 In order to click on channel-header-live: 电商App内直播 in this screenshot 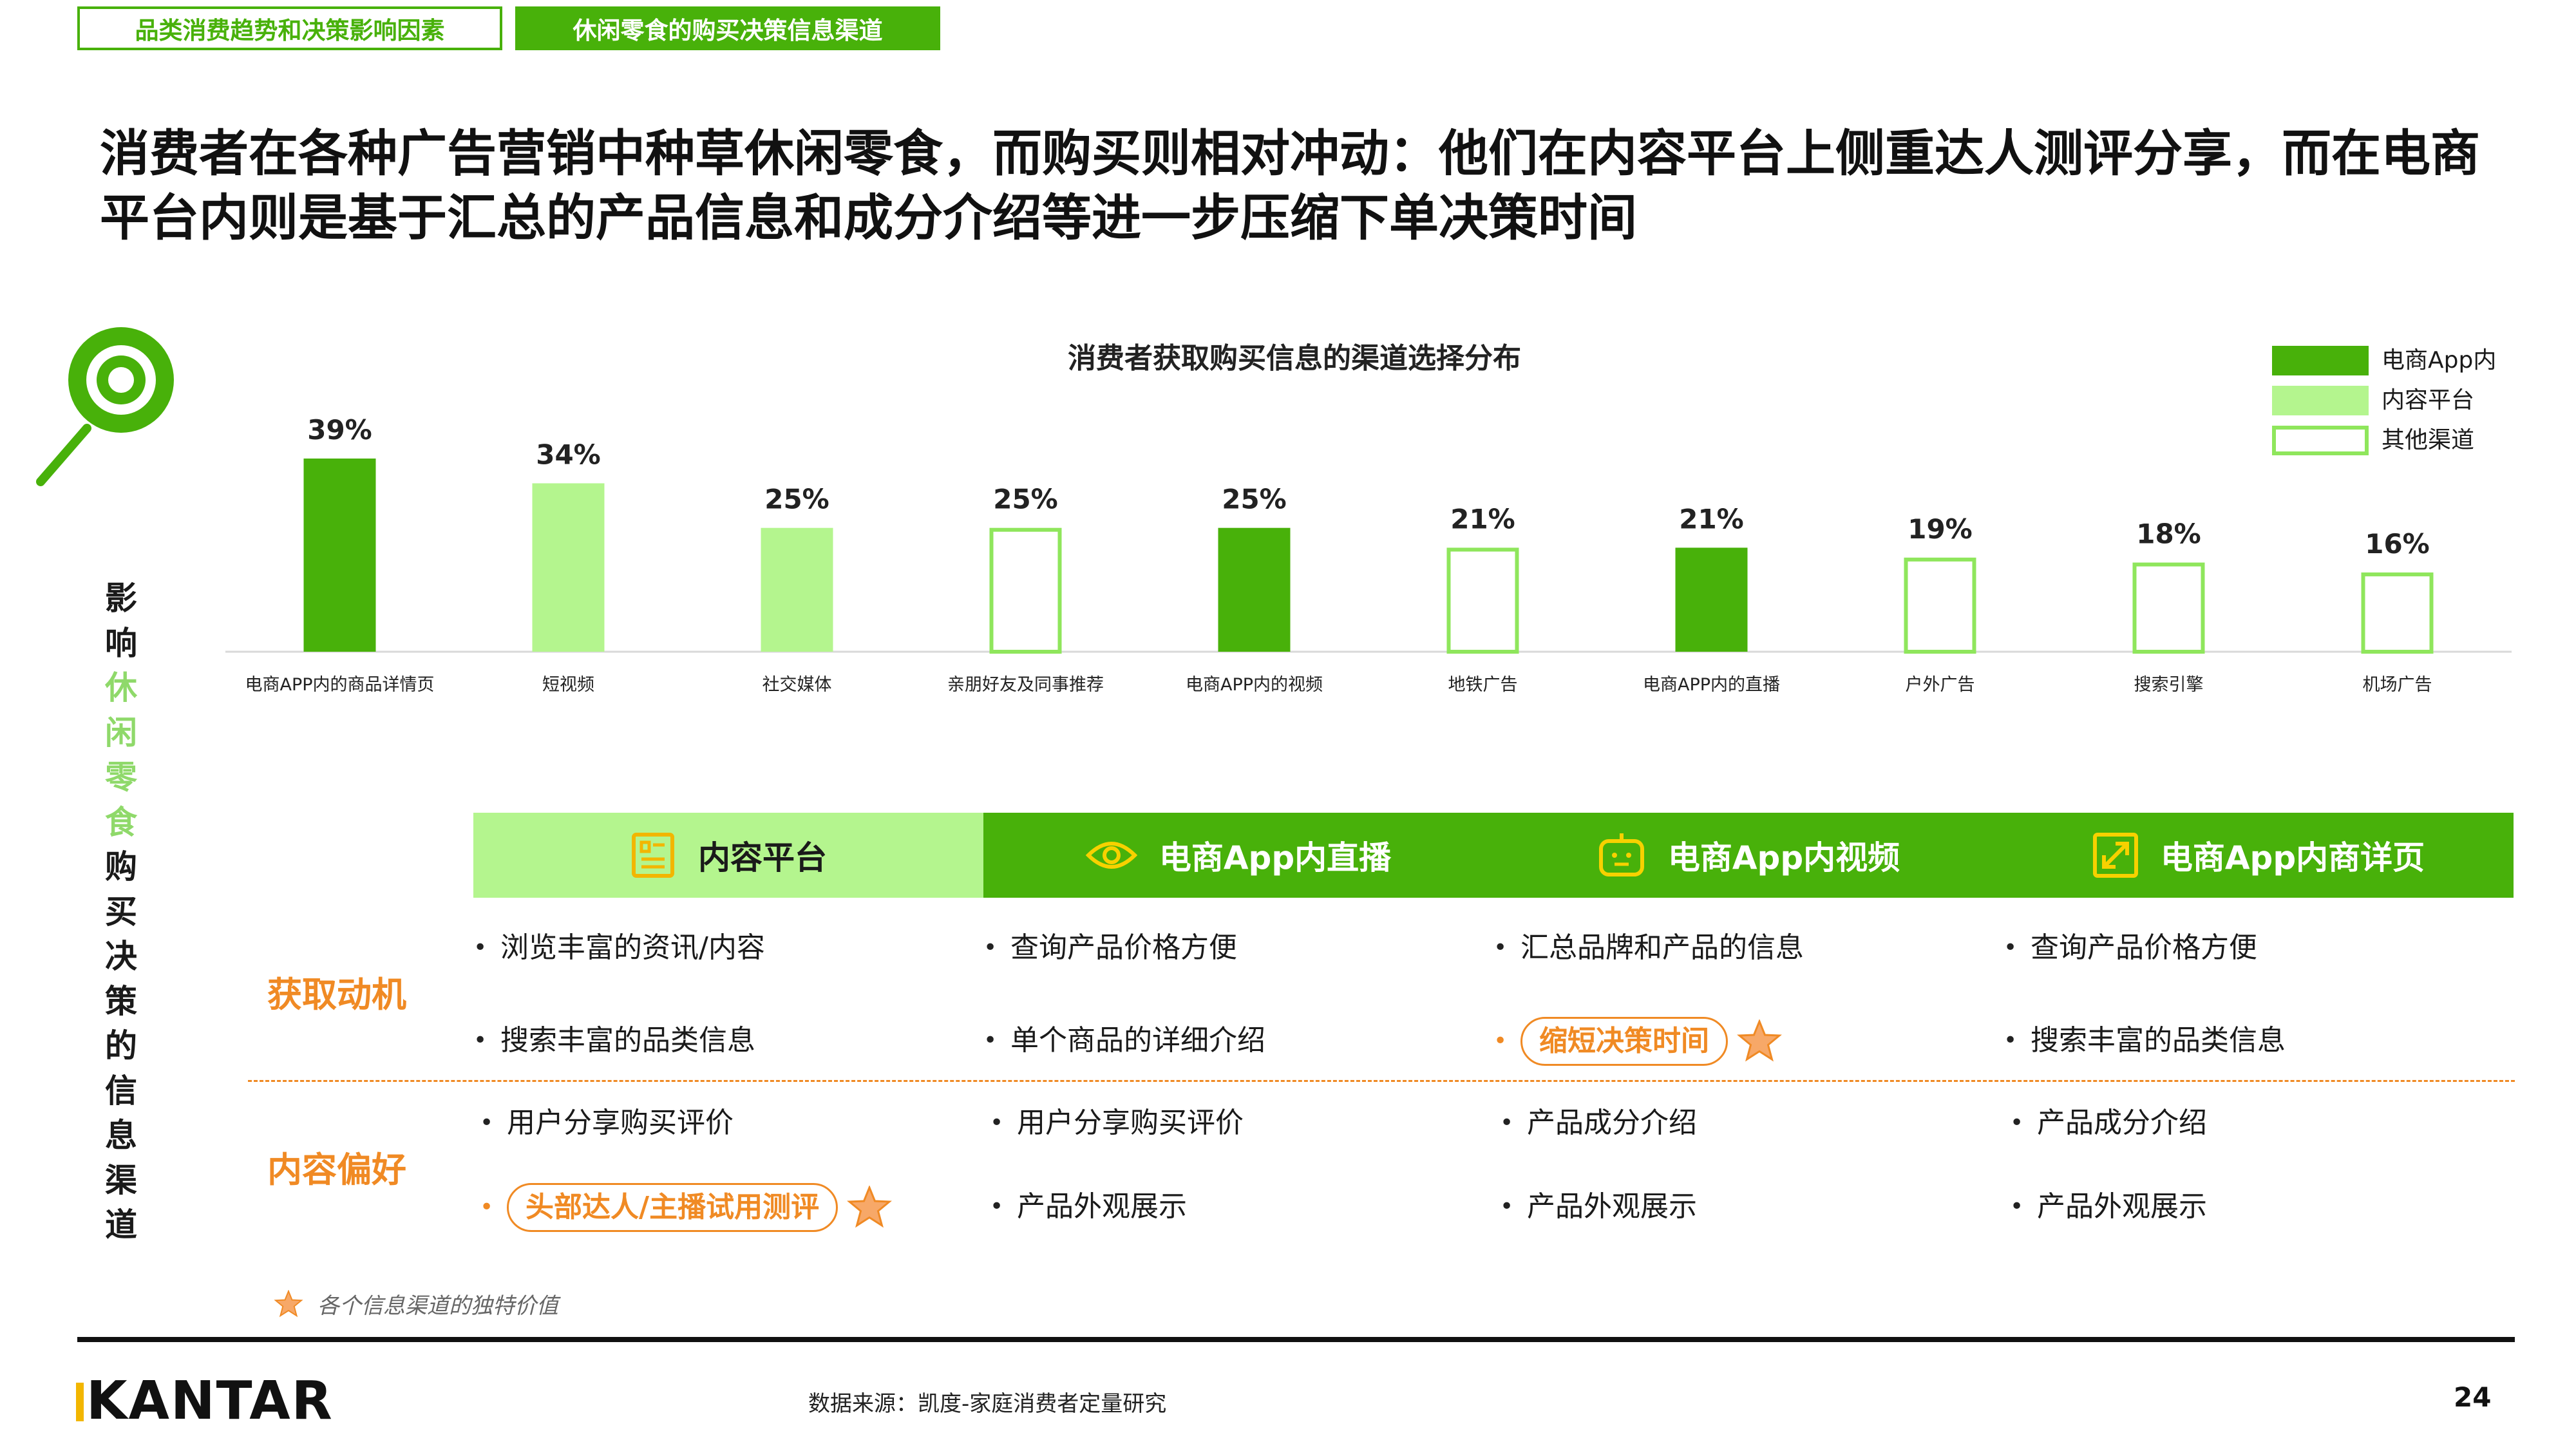, I will do `click(1238, 855)`.